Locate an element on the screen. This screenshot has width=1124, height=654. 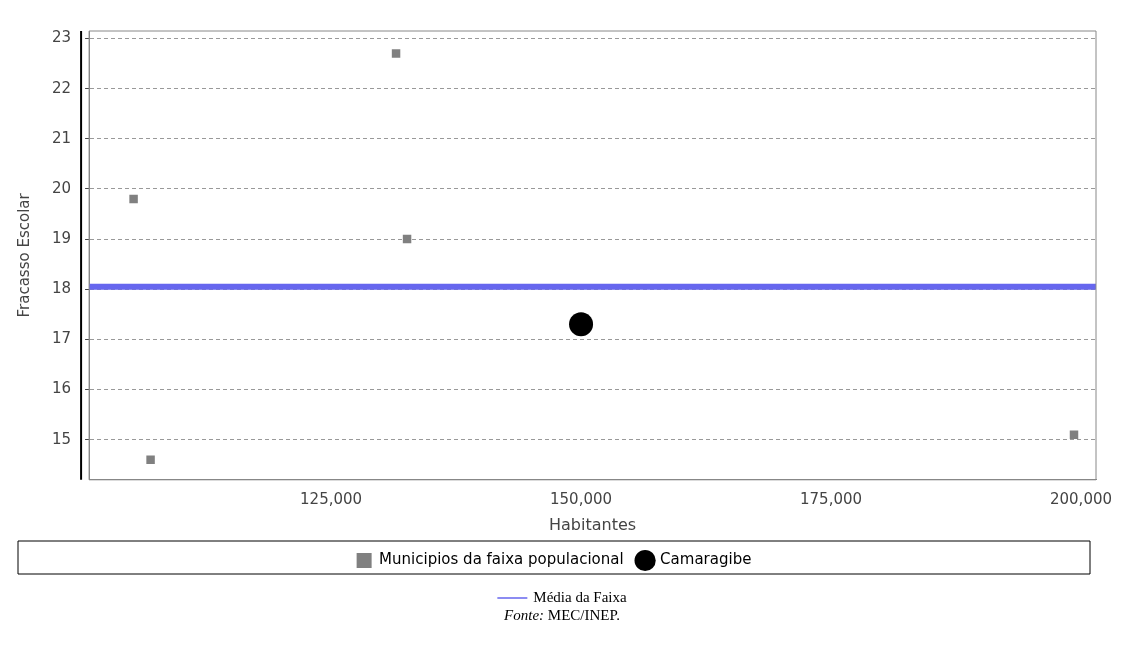
legend-label: Municipios da faixa populacional is located at coordinates (501, 559).